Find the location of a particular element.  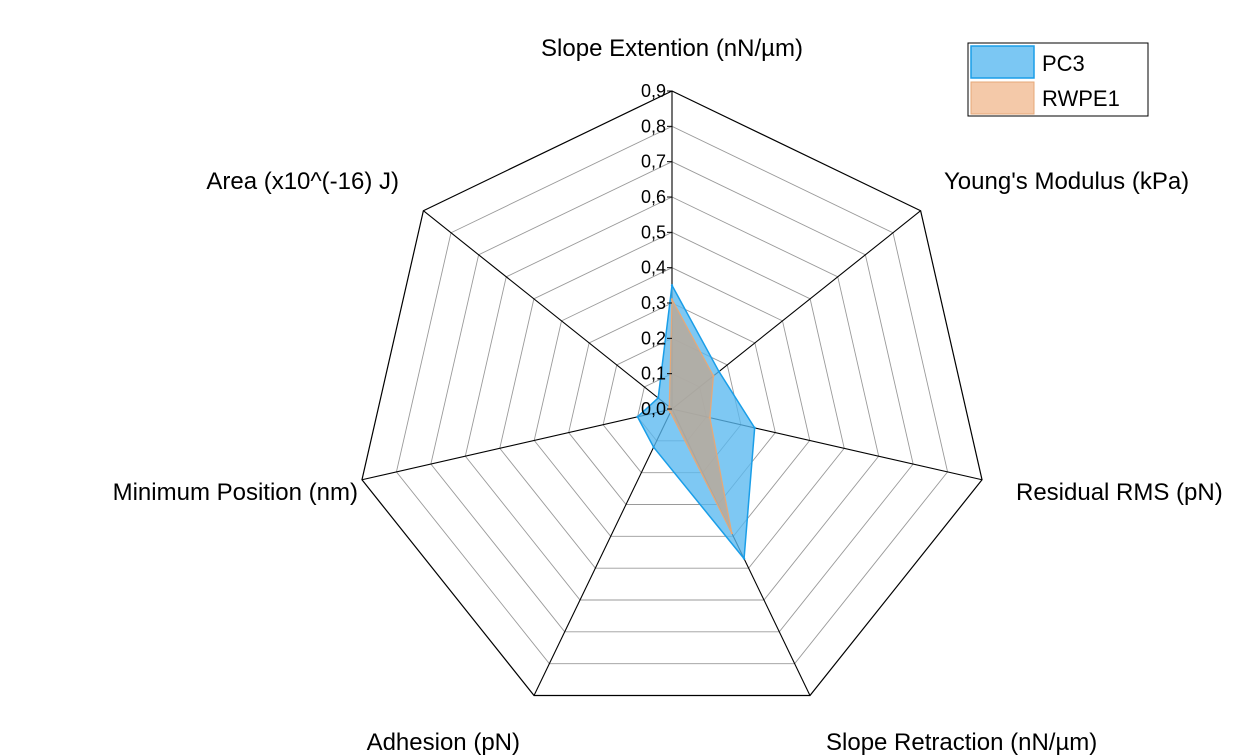

axis-label: Slope Extention (nN/µm) is located at coordinates (672, 48).